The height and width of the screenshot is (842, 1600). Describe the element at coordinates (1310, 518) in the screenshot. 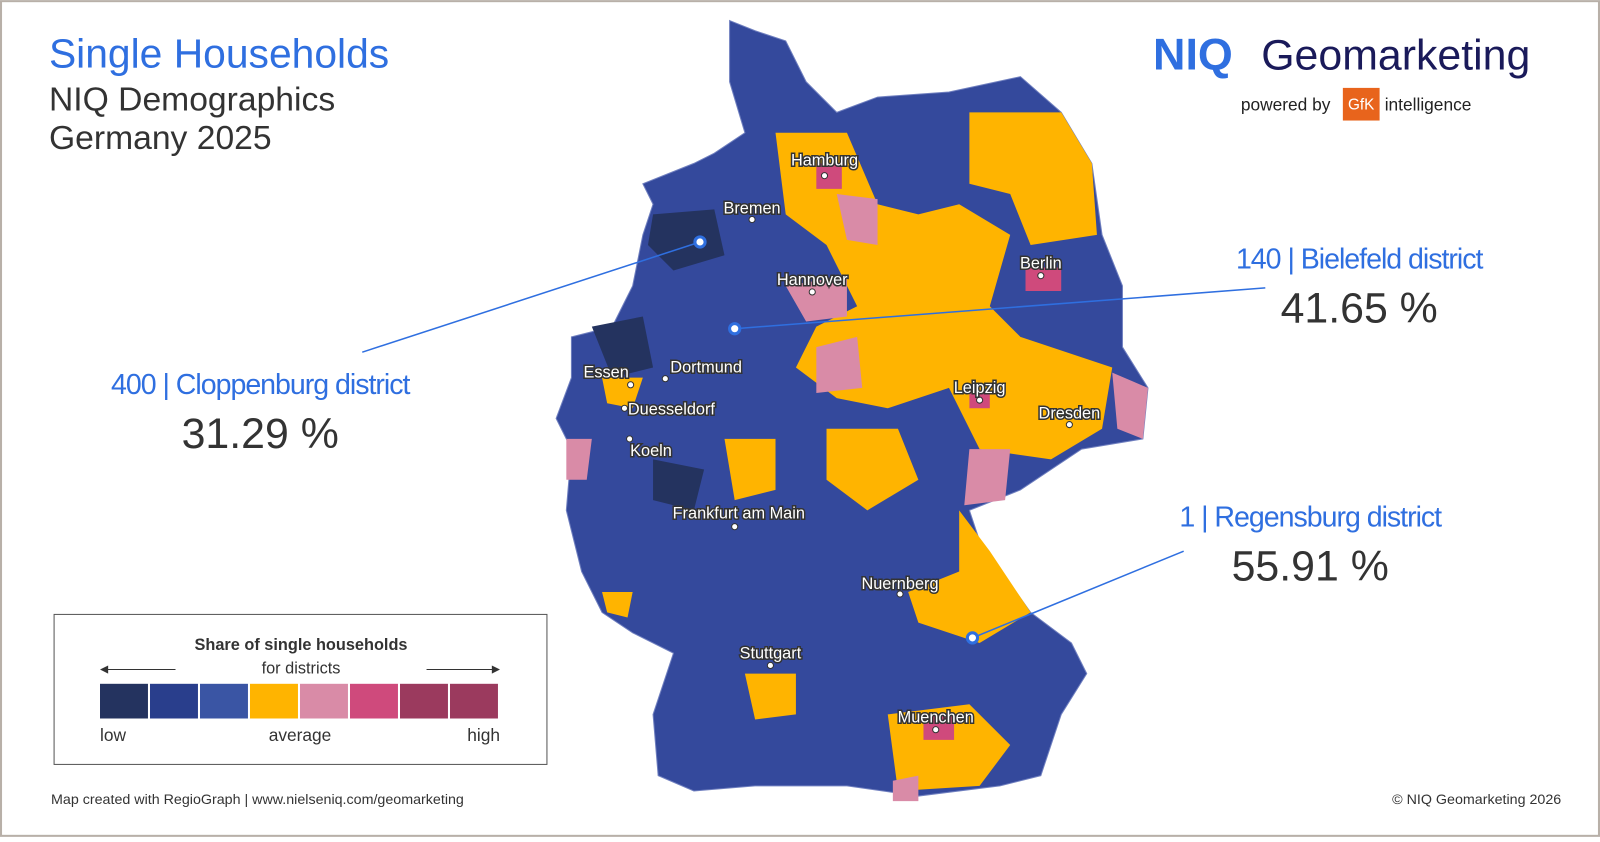

I see `callout-label: 1 | Regensburg district` at that location.